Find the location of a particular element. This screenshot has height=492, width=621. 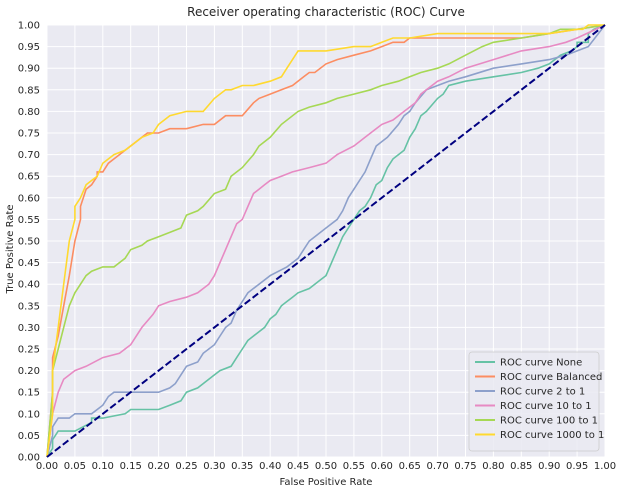

y-tick-label: 0.55 is located at coordinates (29, 220).